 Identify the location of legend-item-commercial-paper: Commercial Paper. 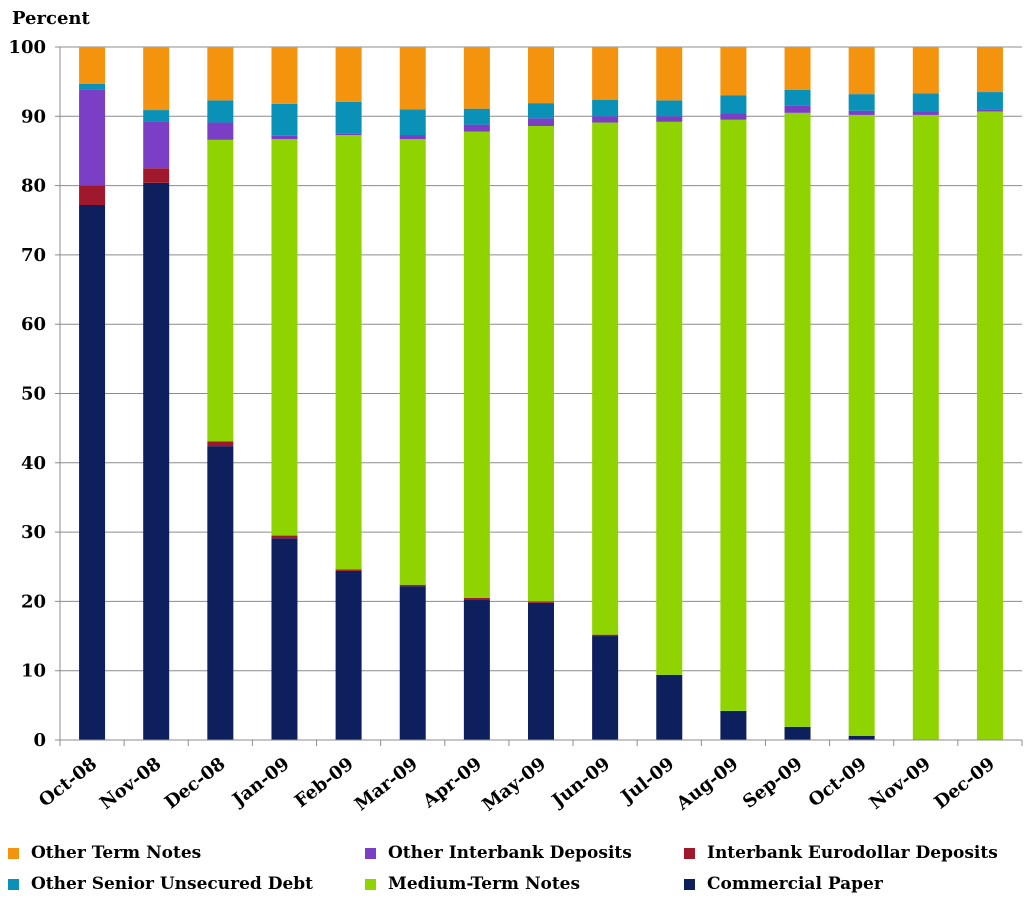
(783, 884).